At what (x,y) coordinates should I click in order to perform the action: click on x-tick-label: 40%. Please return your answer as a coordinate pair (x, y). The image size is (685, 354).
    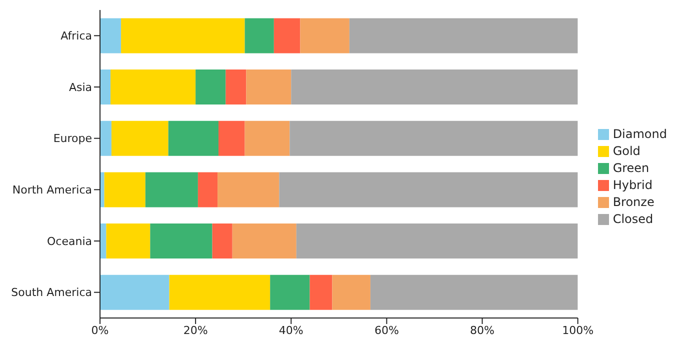
    Looking at the image, I should click on (291, 330).